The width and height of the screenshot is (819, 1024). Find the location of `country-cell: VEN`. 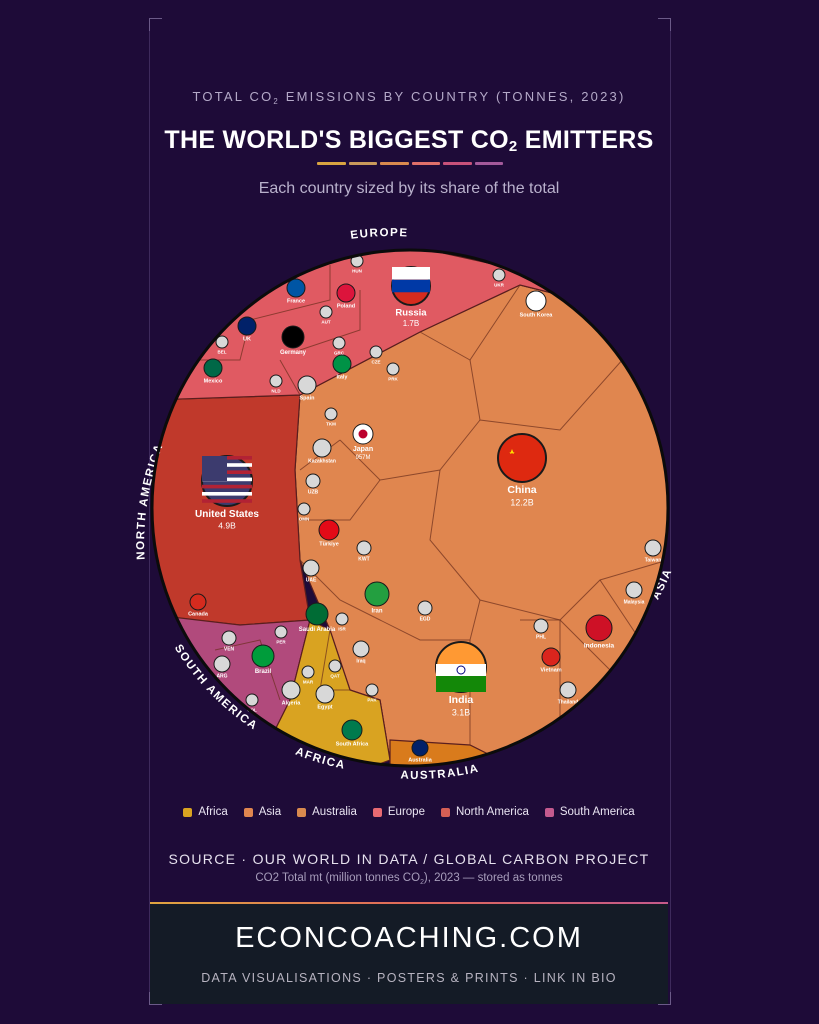

country-cell: VEN is located at coordinates (229, 641).